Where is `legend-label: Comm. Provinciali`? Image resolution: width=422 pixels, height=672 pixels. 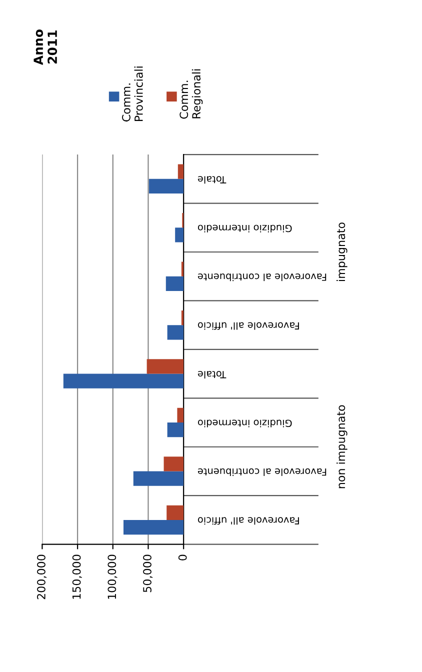
legend-label: Comm. Provinciali is located at coordinates (132, 94).